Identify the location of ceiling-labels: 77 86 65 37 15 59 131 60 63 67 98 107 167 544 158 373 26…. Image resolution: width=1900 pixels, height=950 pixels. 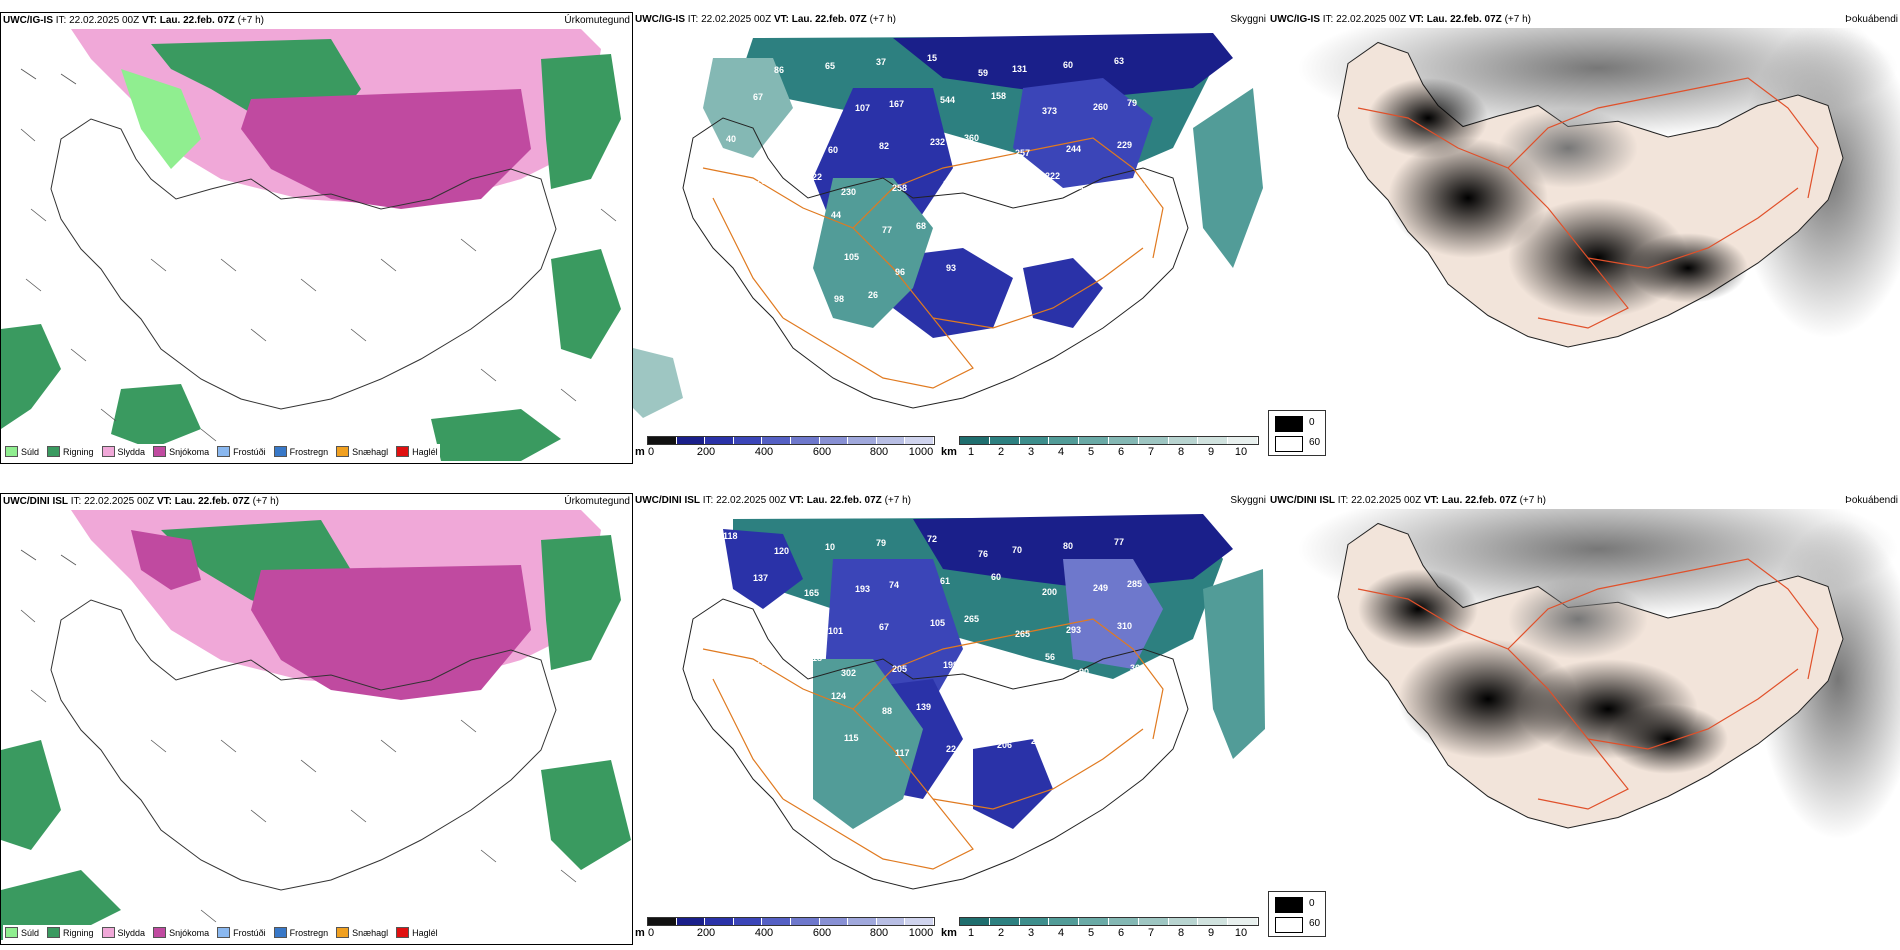
(934, 181).